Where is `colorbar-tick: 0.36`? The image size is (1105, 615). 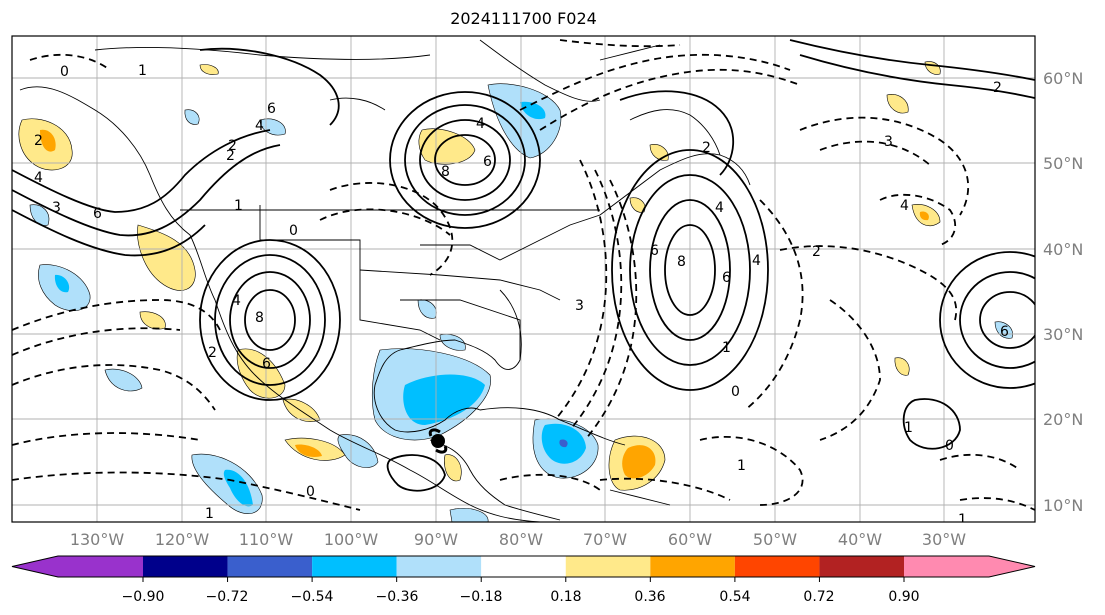
colorbar-tick: 0.36 is located at coordinates (649, 597).